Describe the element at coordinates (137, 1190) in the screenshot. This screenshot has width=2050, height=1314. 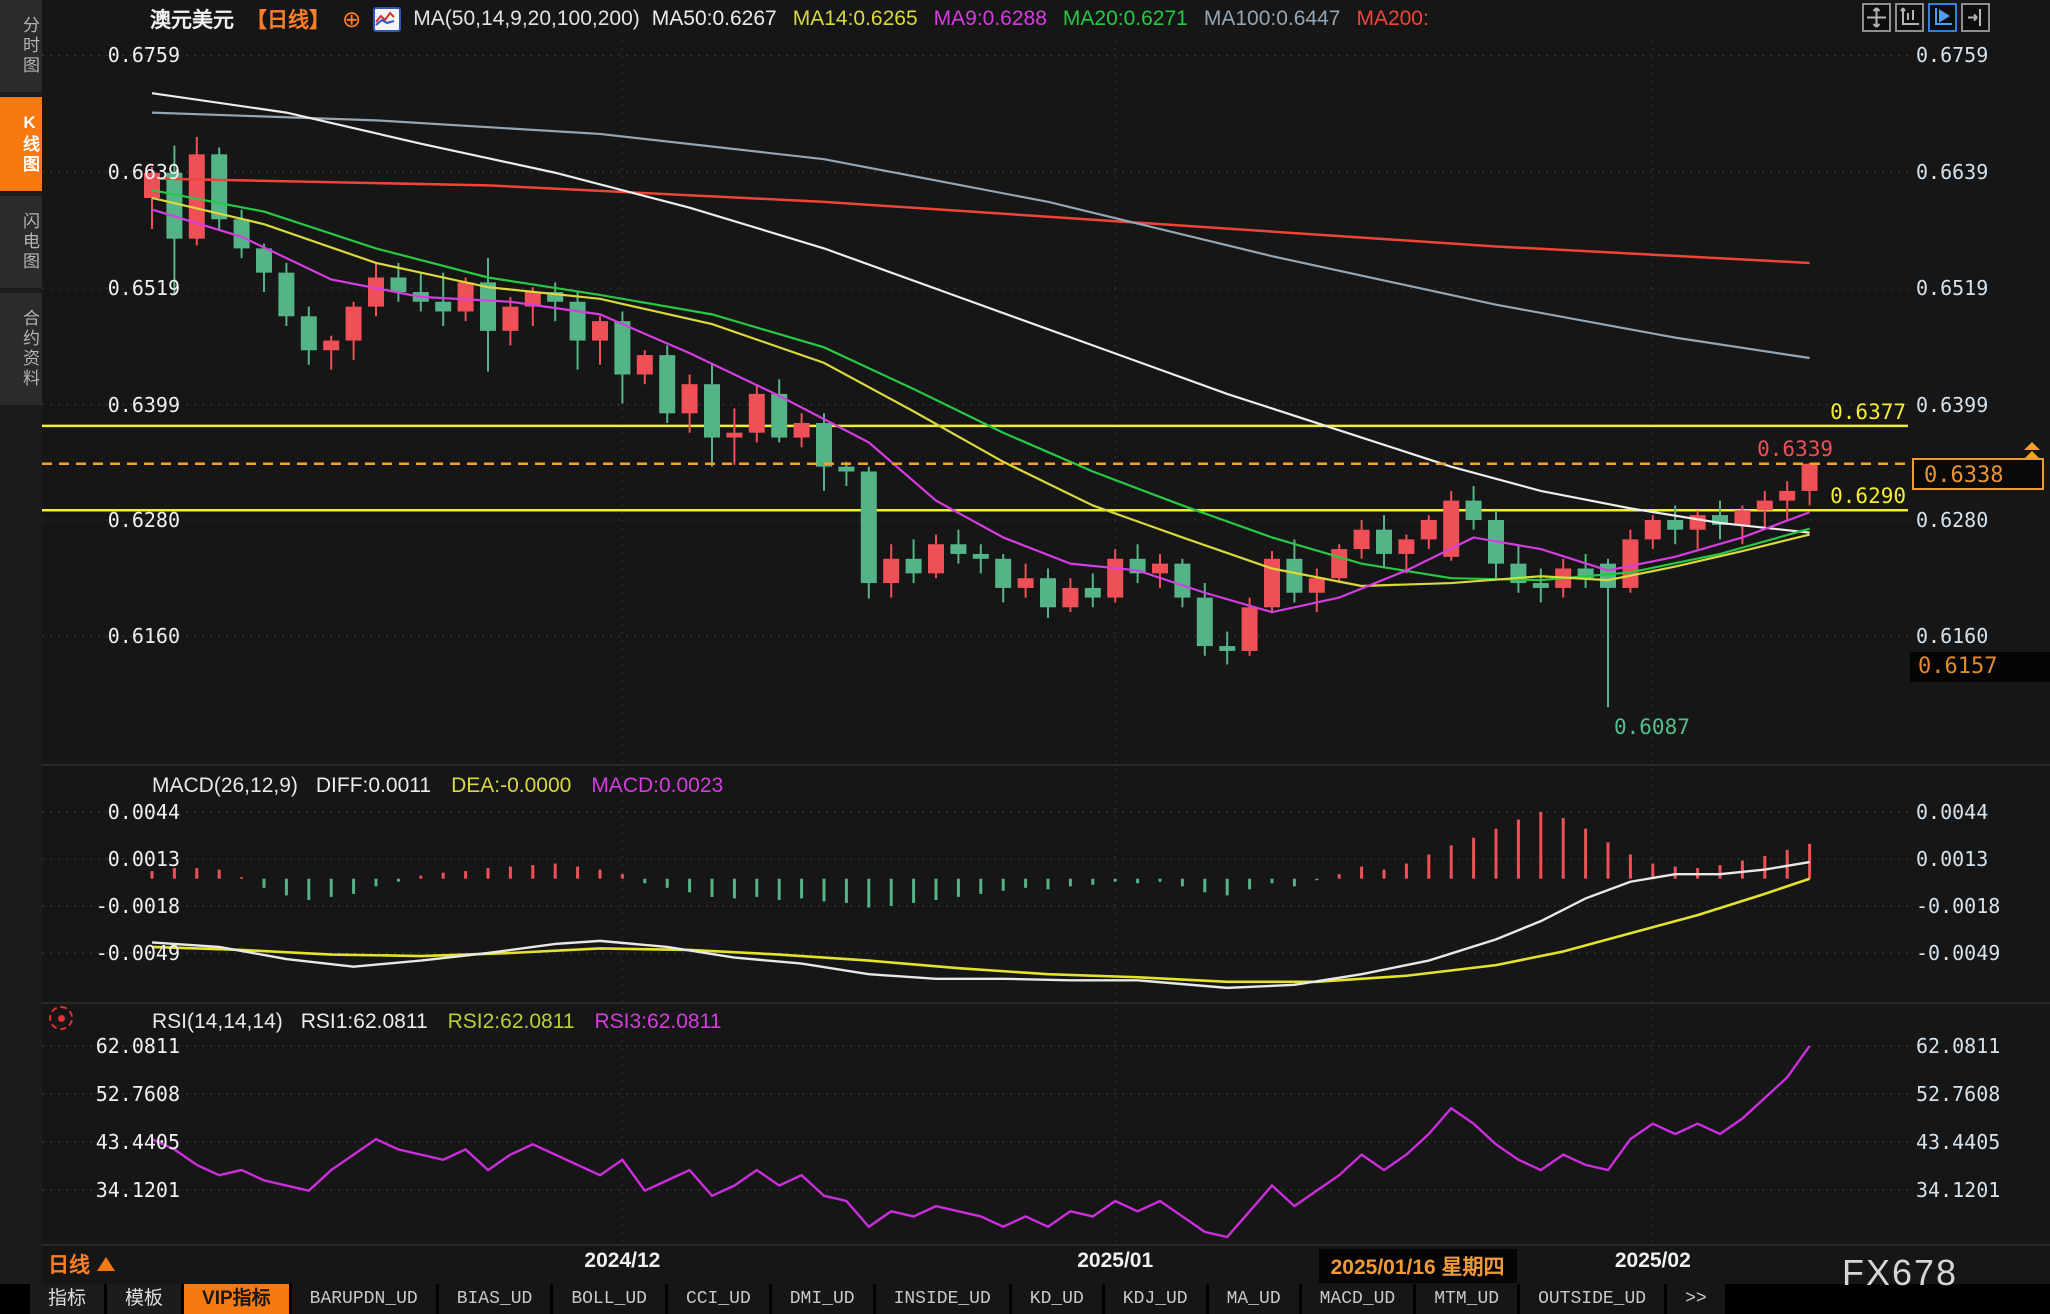
I see `axis-tick-left: 34.1201` at that location.